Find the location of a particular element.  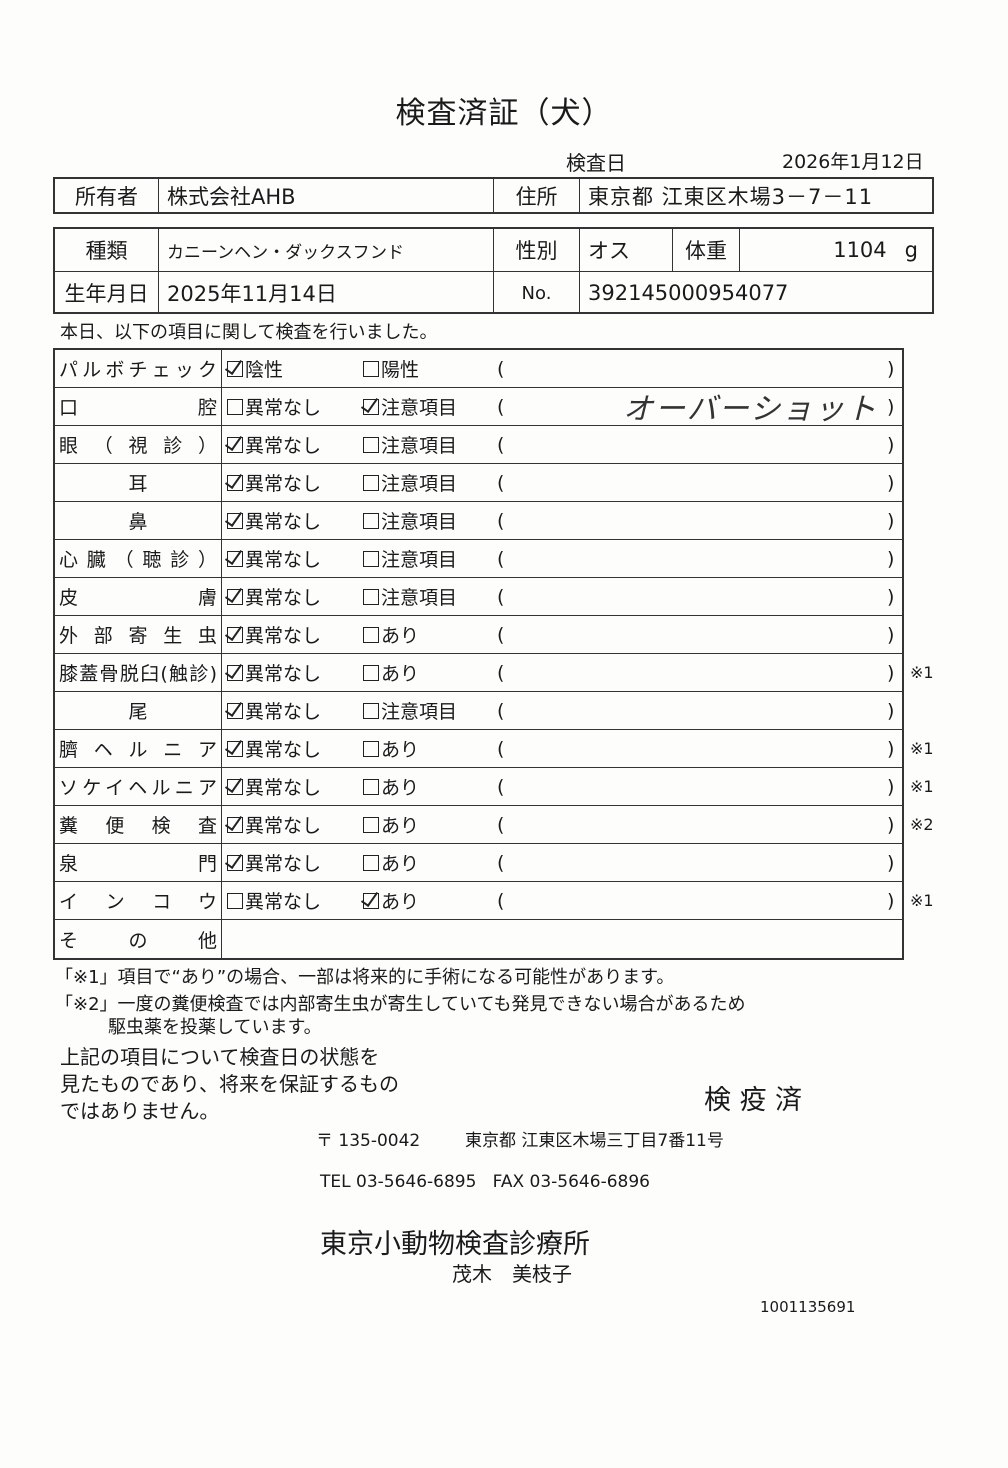

table-row: 泉門 異常なし あり () is located at coordinates (478, 863).